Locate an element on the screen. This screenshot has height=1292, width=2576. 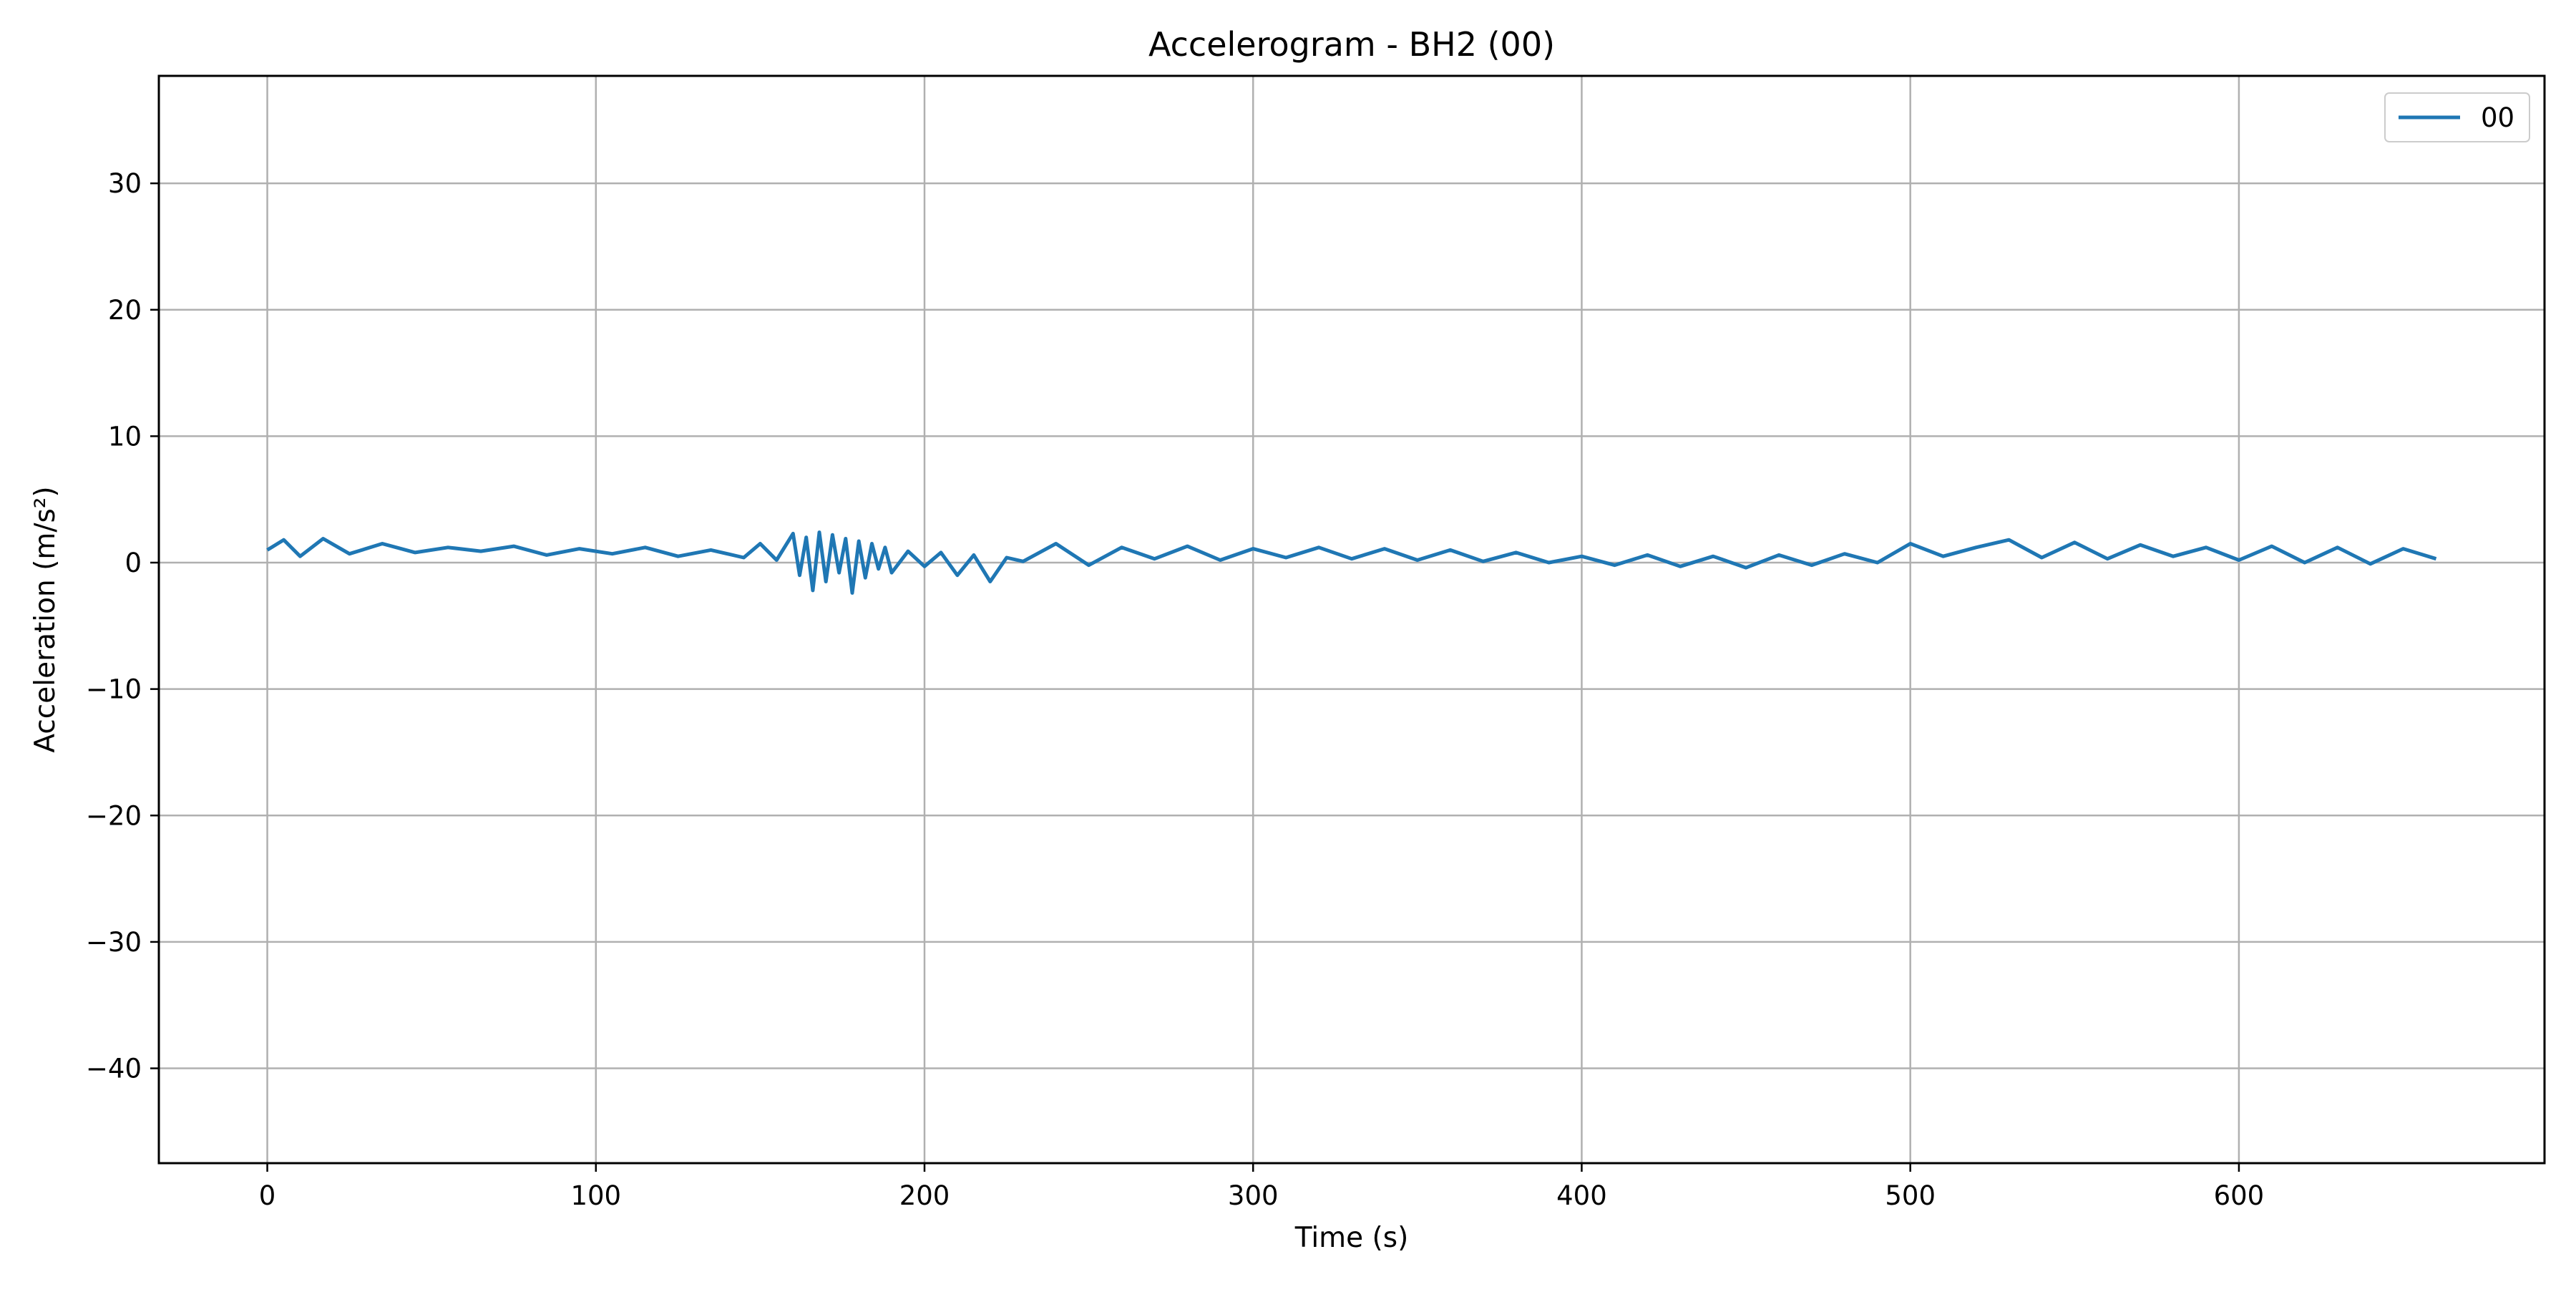
legend: 00 is located at coordinates (2457, 117).